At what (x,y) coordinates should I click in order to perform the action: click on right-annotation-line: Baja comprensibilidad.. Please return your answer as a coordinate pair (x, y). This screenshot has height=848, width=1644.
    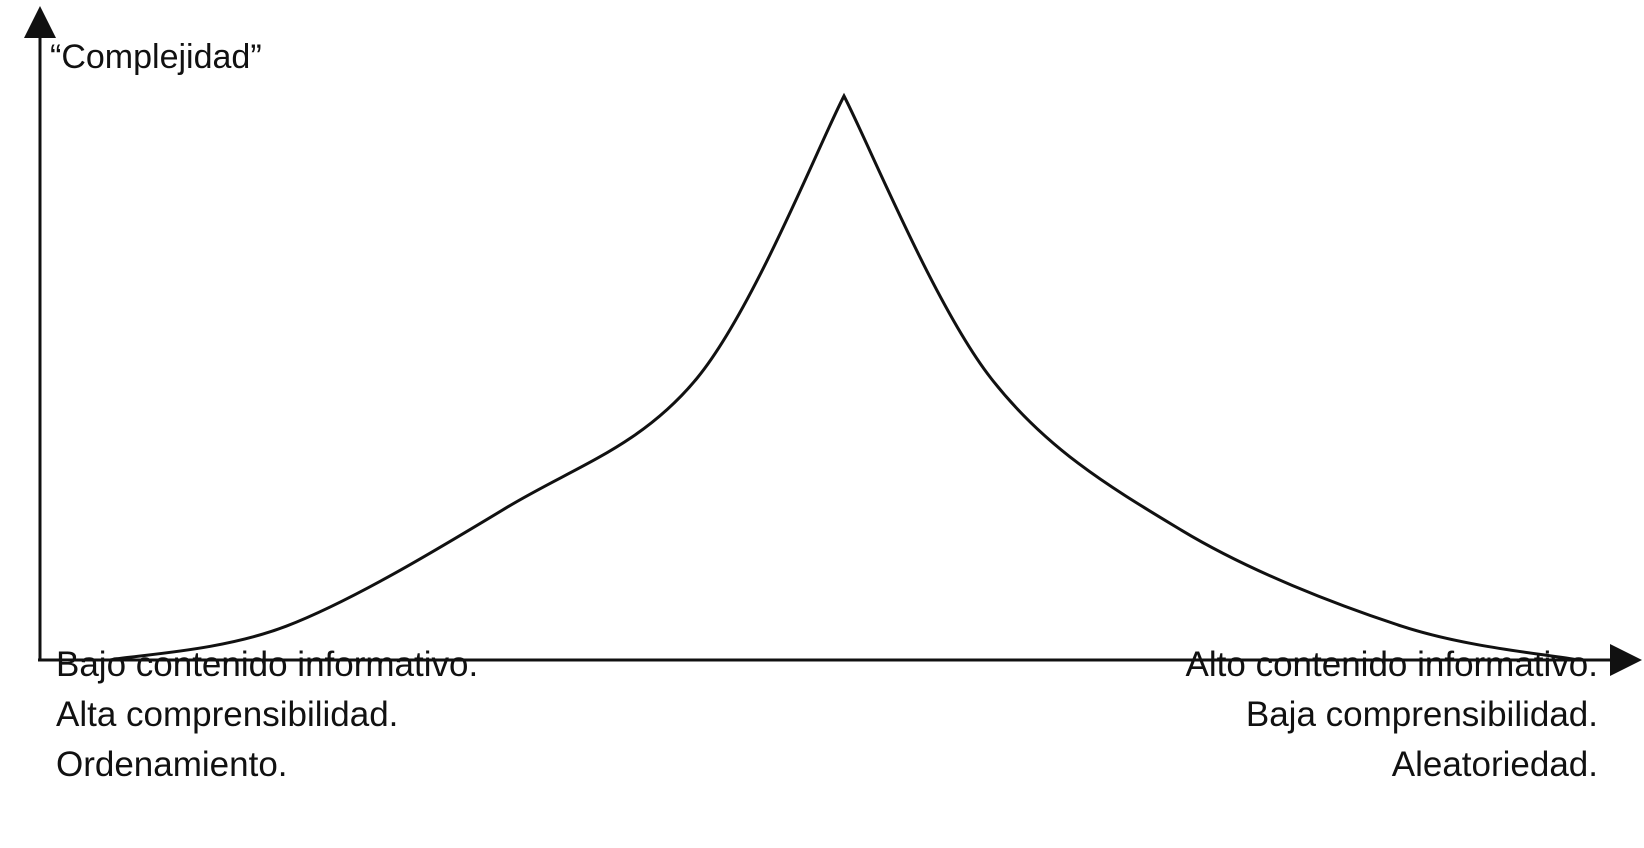
    Looking at the image, I should click on (1421, 714).